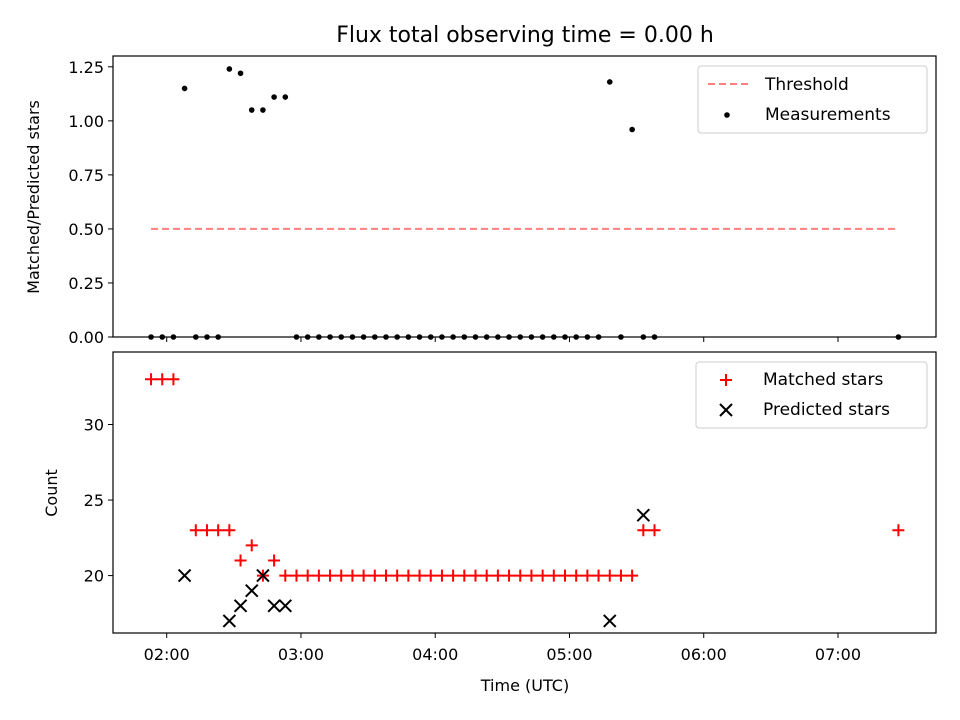 This screenshot has height=720, width=960. What do you see at coordinates (86, 229) in the screenshot?
I see `top-y-tick-label: 0.50` at bounding box center [86, 229].